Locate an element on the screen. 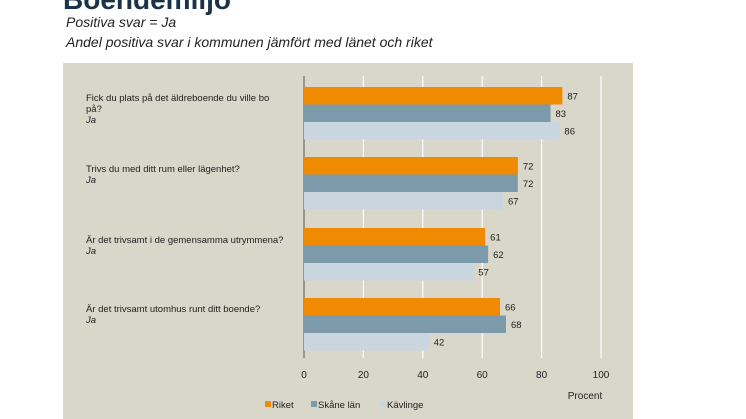 The image size is (746, 419). question-text-2: Trivs du med ditt rum eller lägenhet? is located at coordinates (163, 169).